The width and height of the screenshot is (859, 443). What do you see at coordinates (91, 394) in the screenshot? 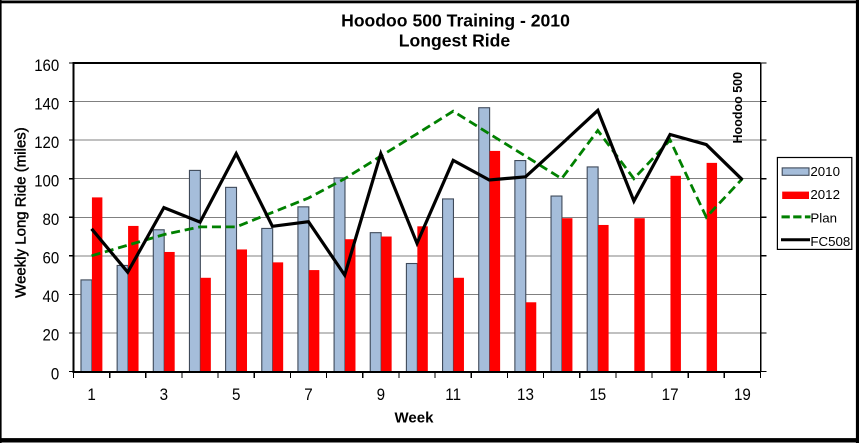
I see `svg-text: 1` at bounding box center [91, 394].